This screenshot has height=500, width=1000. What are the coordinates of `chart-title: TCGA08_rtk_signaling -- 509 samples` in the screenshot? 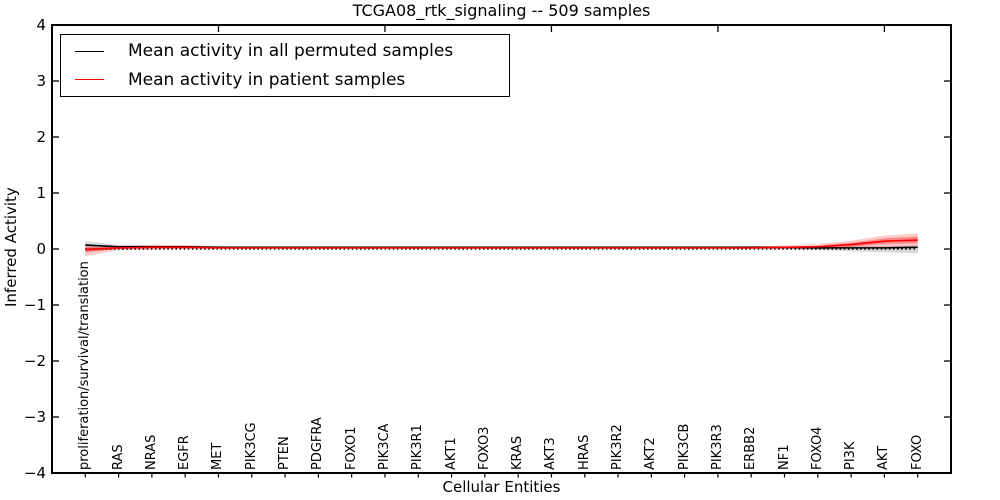 It's located at (501, 10).